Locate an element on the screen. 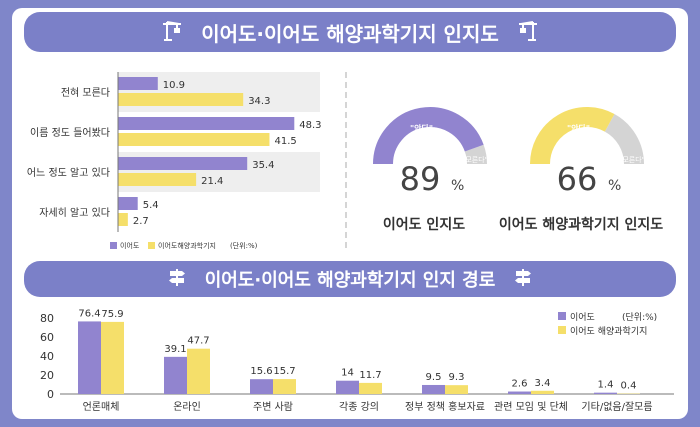  gauge-value: 66 is located at coordinates (577, 179).